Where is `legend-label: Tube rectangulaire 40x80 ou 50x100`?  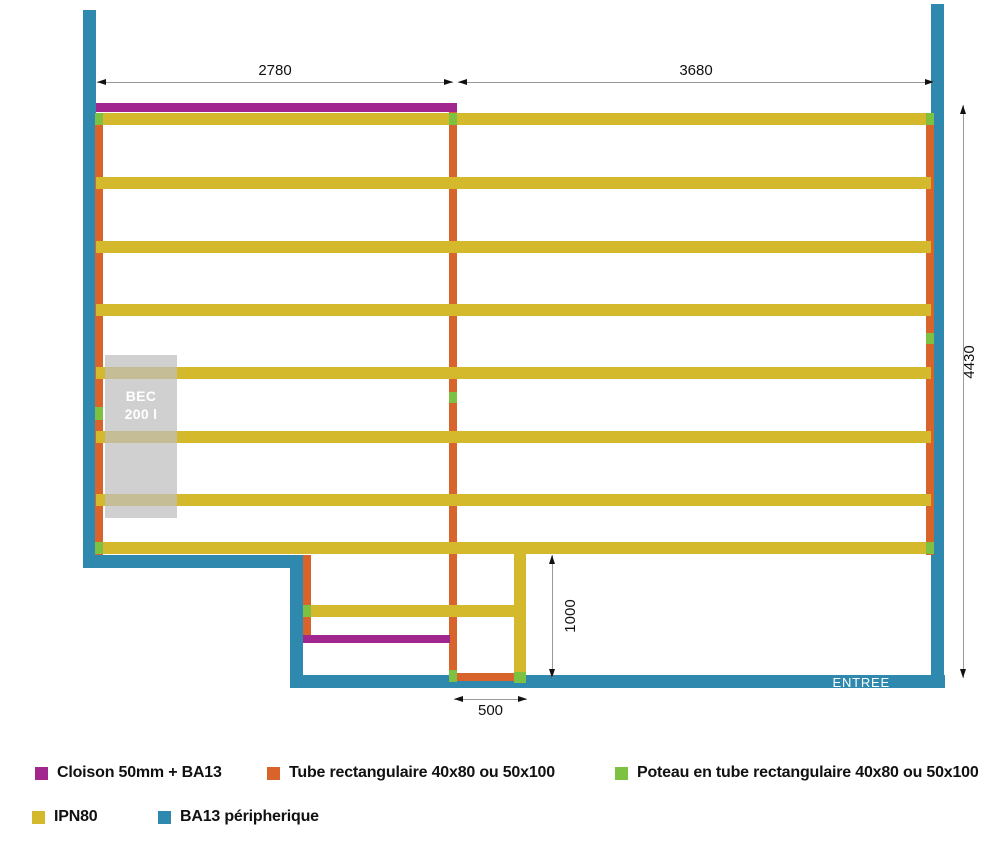
legend-label: Tube rectangulaire 40x80 ou 50x100 is located at coordinates (422, 772).